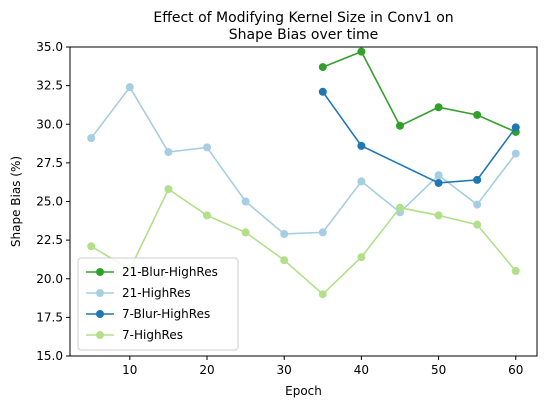 The width and height of the screenshot is (545, 409). I want to click on legend-item: 21-Blur-HighRes, so click(152, 272).